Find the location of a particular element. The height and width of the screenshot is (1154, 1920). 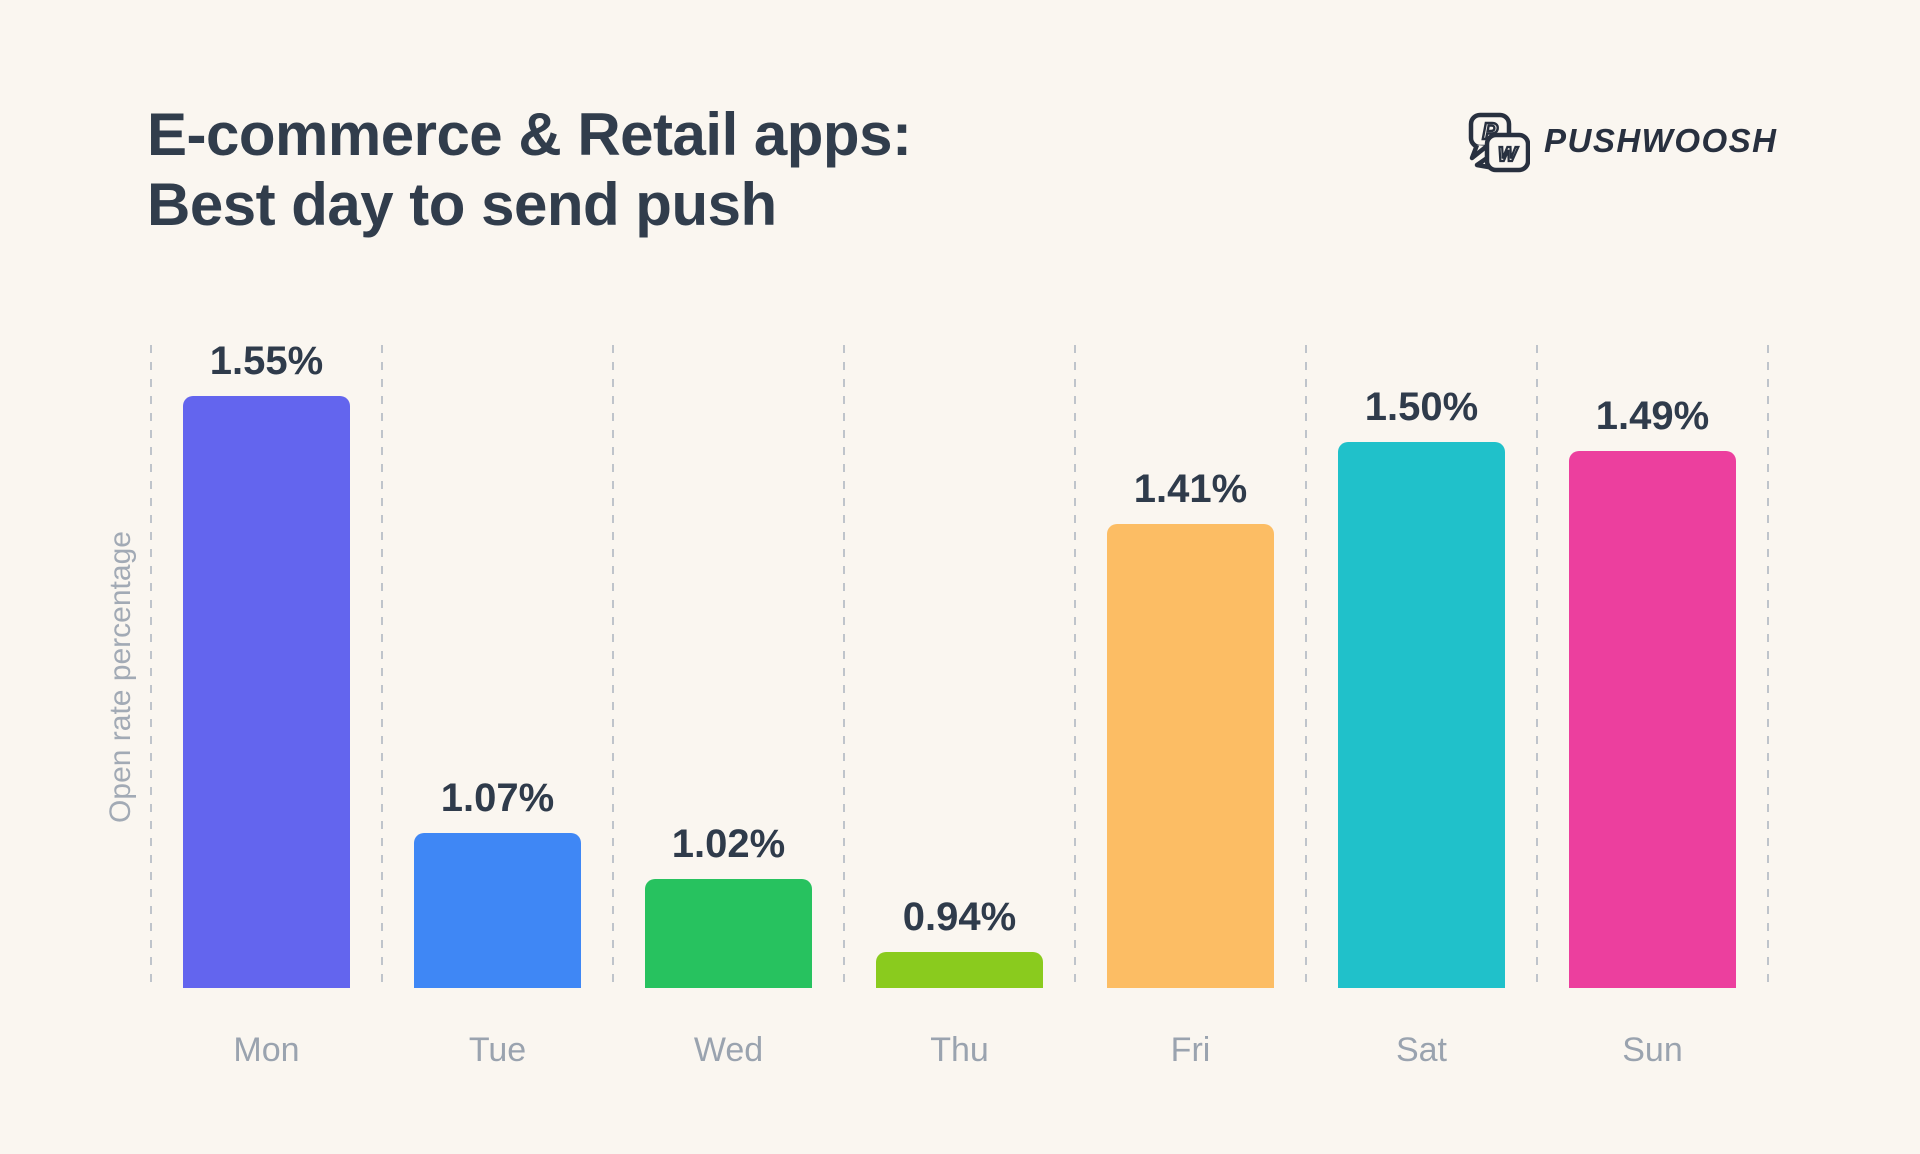

pushwoosh-logo: P W PUSHWOOSH is located at coordinates (1622, 141).